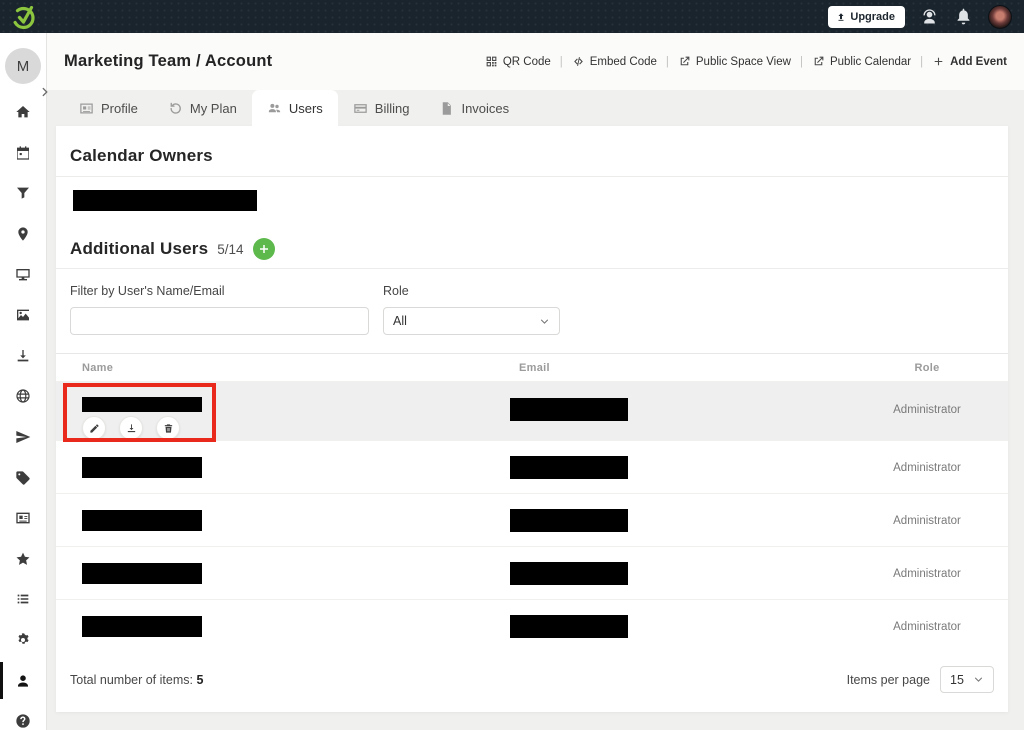 The height and width of the screenshot is (730, 1024). What do you see at coordinates (23, 66) in the screenshot?
I see `workspace-avatar: M` at bounding box center [23, 66].